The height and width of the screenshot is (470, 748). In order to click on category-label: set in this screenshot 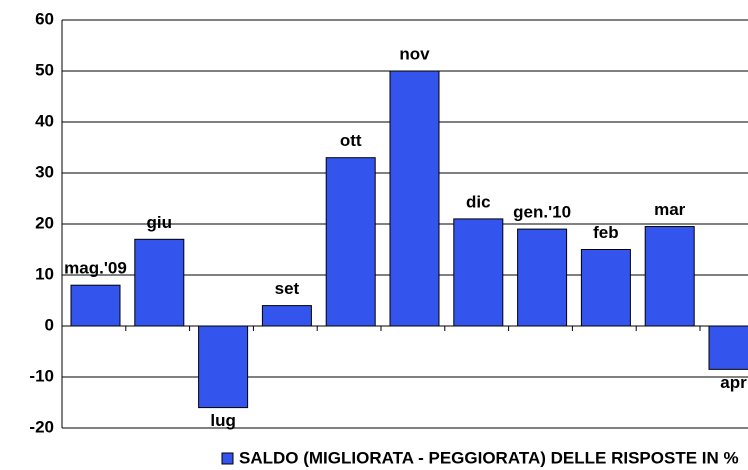, I will do `click(287, 288)`.